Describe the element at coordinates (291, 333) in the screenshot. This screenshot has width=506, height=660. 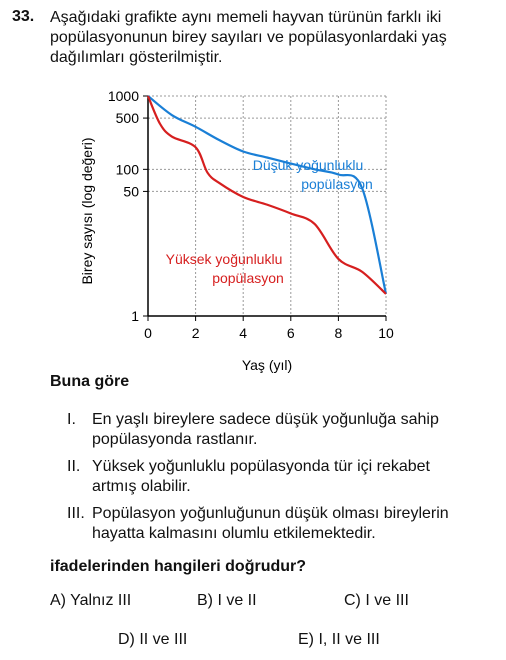
I see `x-tick-label: 6` at that location.